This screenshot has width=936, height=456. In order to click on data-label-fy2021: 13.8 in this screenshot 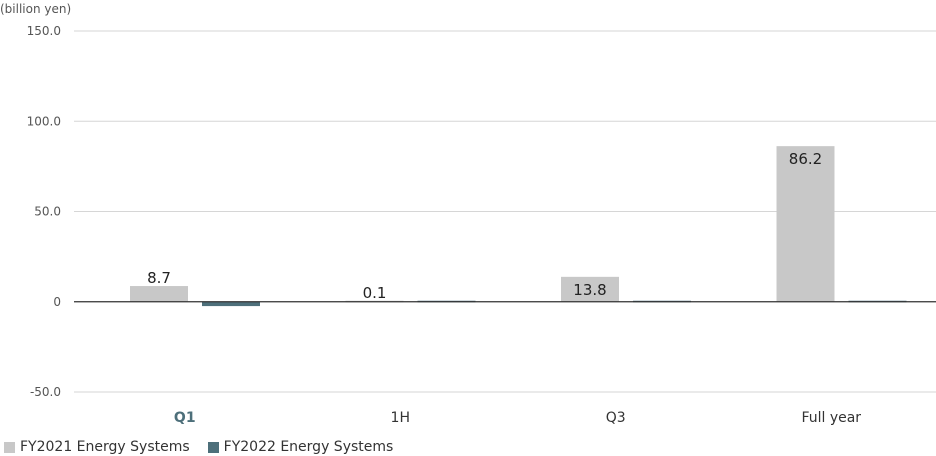, I will do `click(589, 290)`.